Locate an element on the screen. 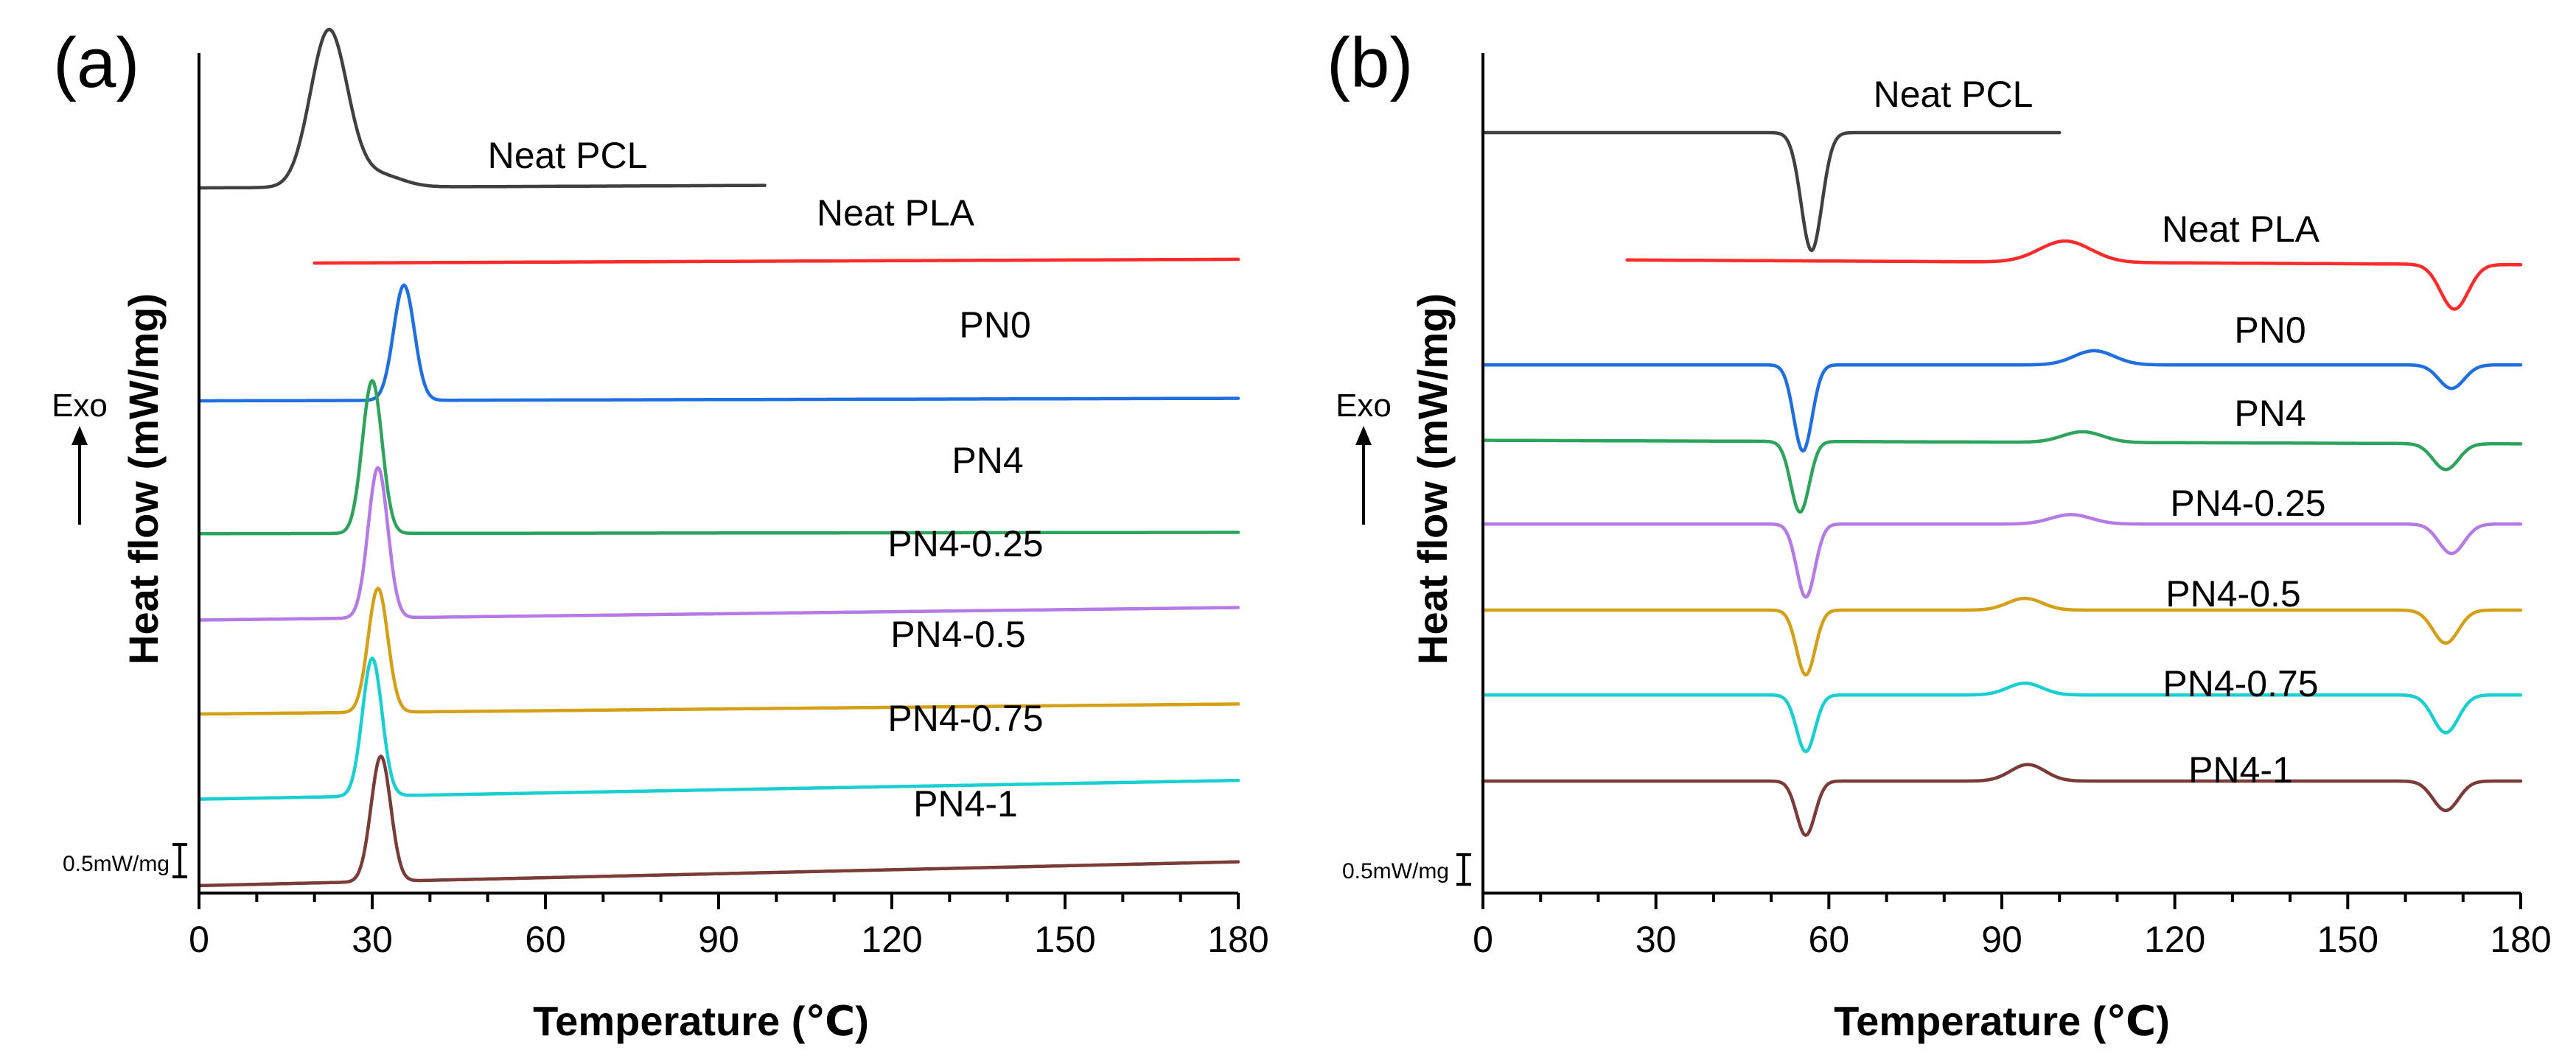 This screenshot has height=1064, width=2576. panel-0-x-tick-label: 60 is located at coordinates (545, 940).